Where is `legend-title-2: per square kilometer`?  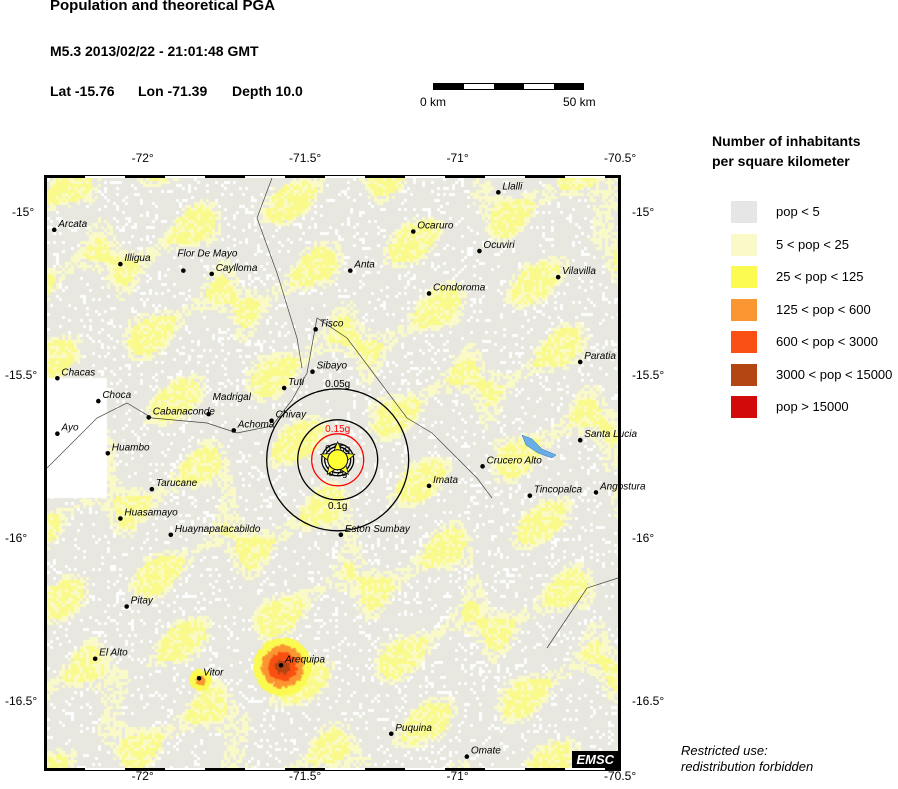
legend-title-2: per square kilometer is located at coordinates (781, 161).